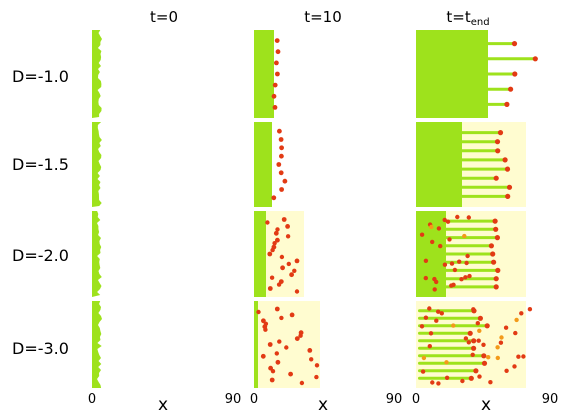 The width and height of the screenshot is (570, 420). I want to click on x-label-col3: x, so click(486, 405).